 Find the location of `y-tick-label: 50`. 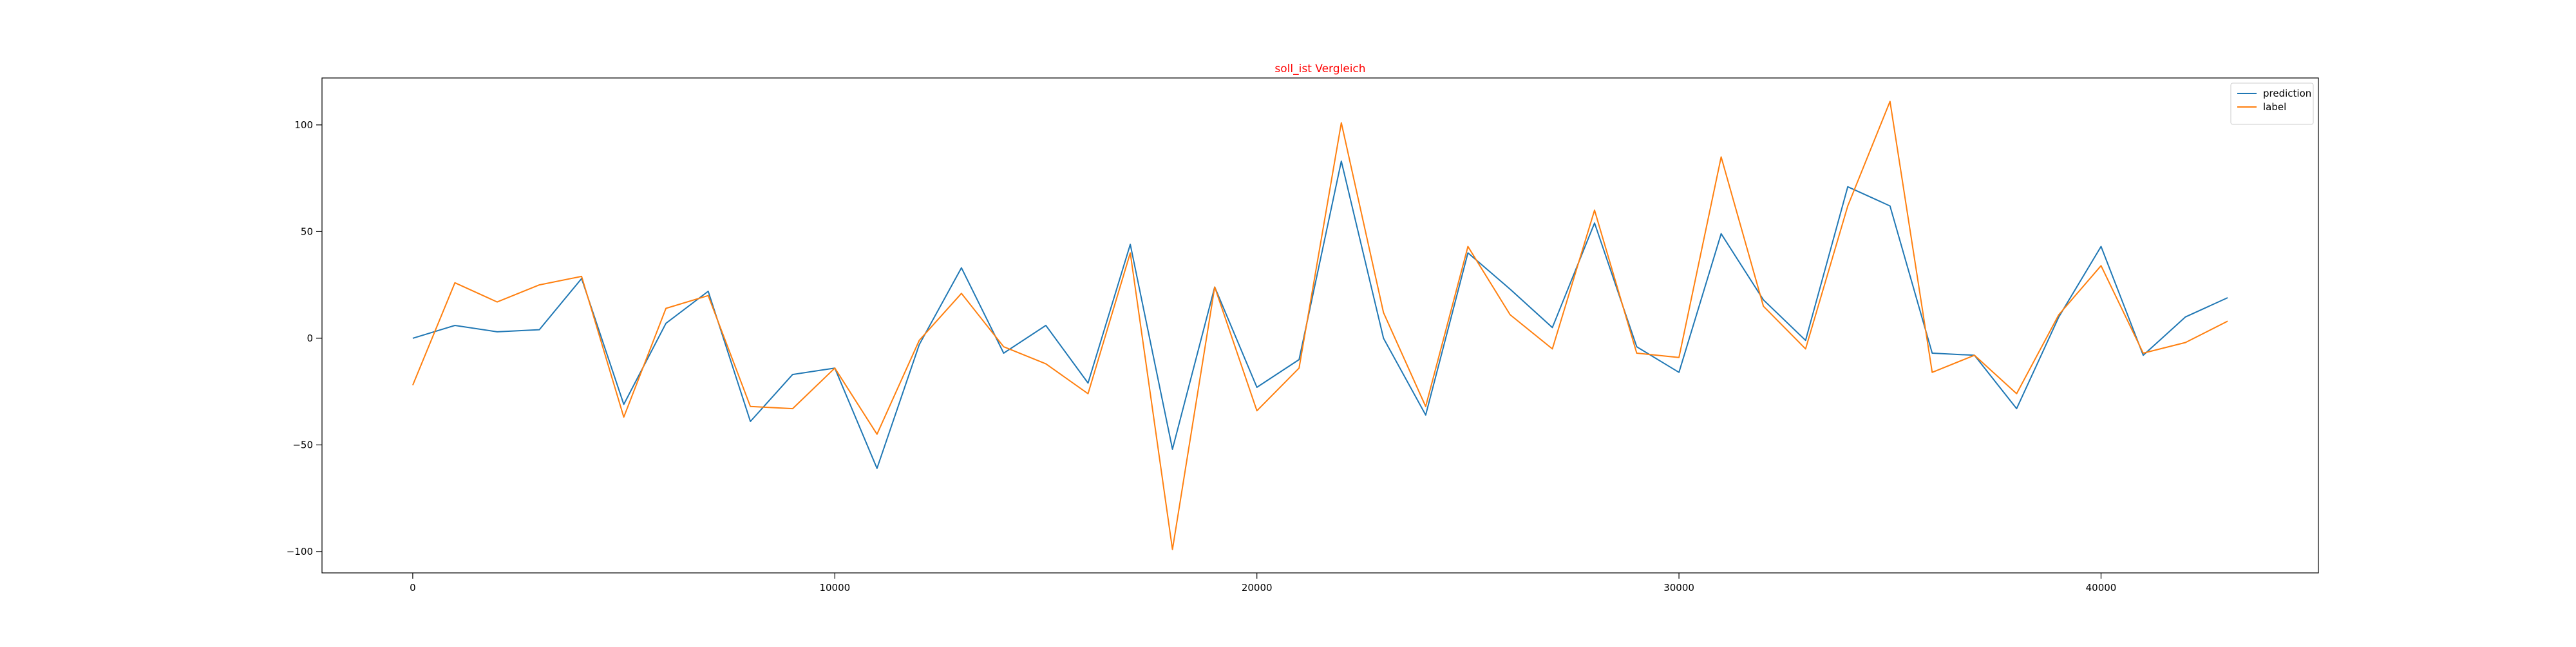

y-tick-label: 50 is located at coordinates (307, 231).